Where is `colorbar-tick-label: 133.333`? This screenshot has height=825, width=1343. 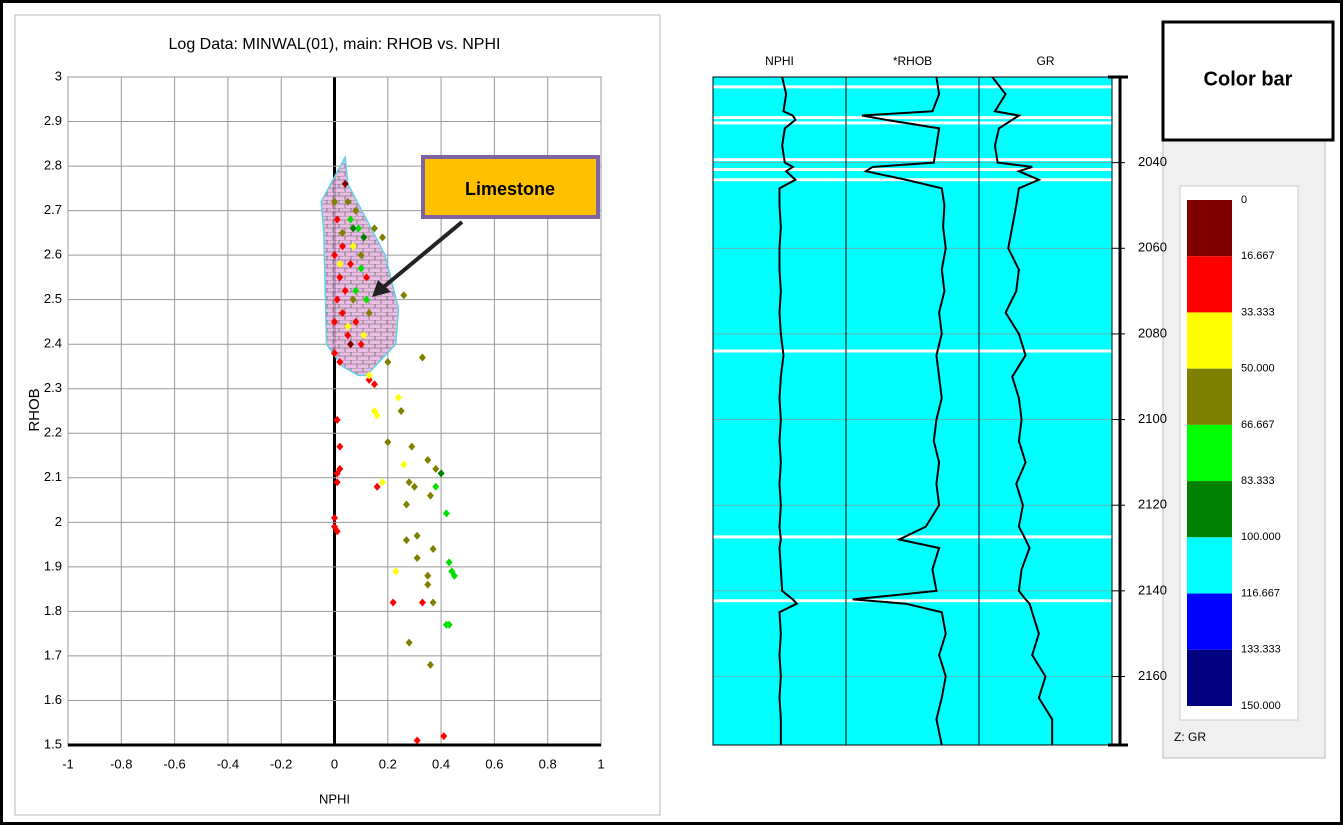 colorbar-tick-label: 133.333 is located at coordinates (1261, 650).